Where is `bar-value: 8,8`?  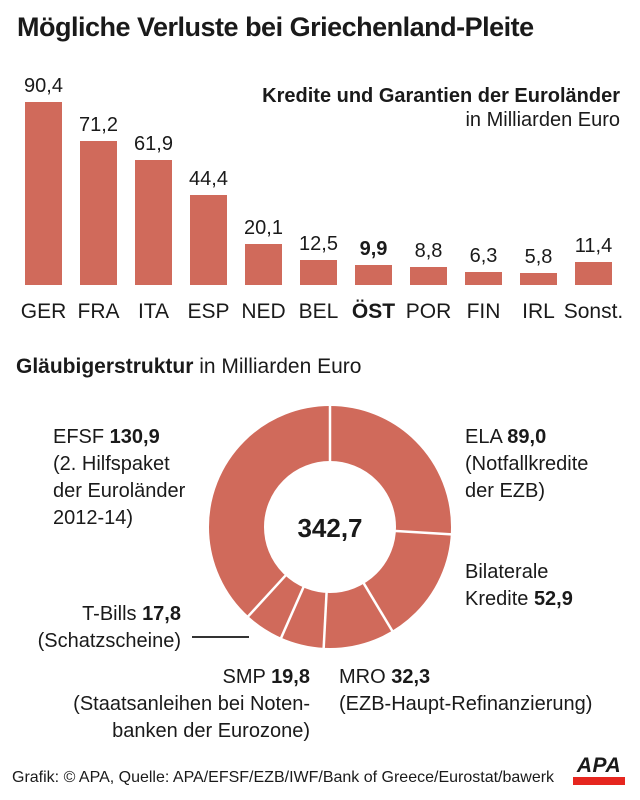
bar-value: 8,8 is located at coordinates (428, 251).